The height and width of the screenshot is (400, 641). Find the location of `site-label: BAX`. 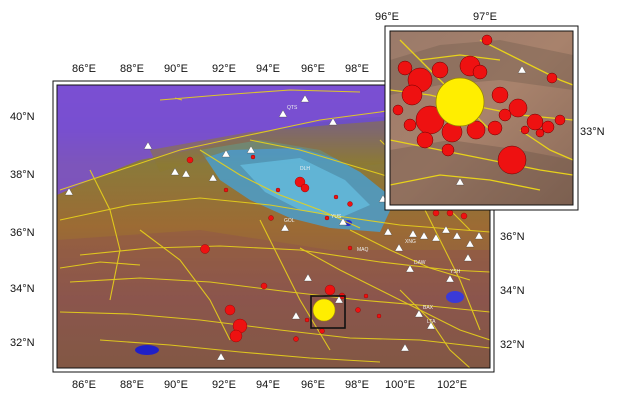

site-label: BAX is located at coordinates (428, 308).